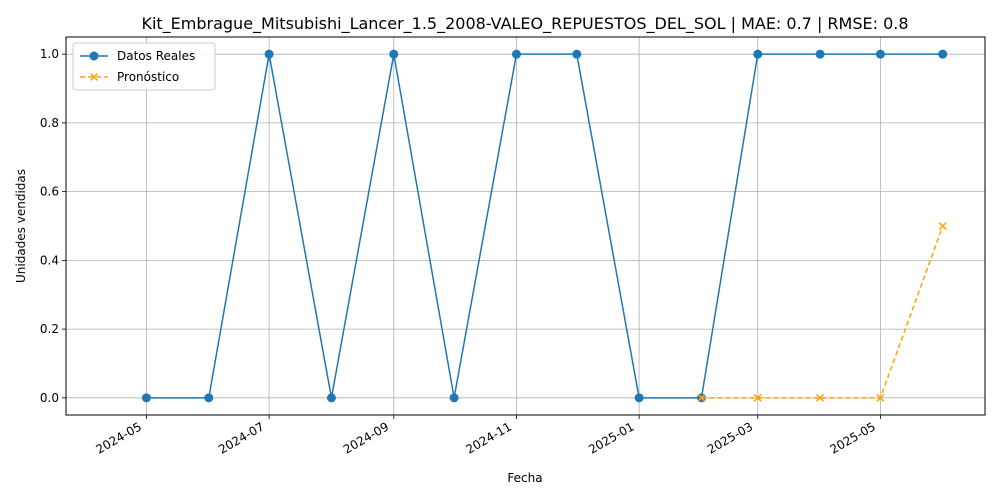  Describe the element at coordinates (366, 437) in the screenshot. I see `x-tick-label: 2024-09` at that location.